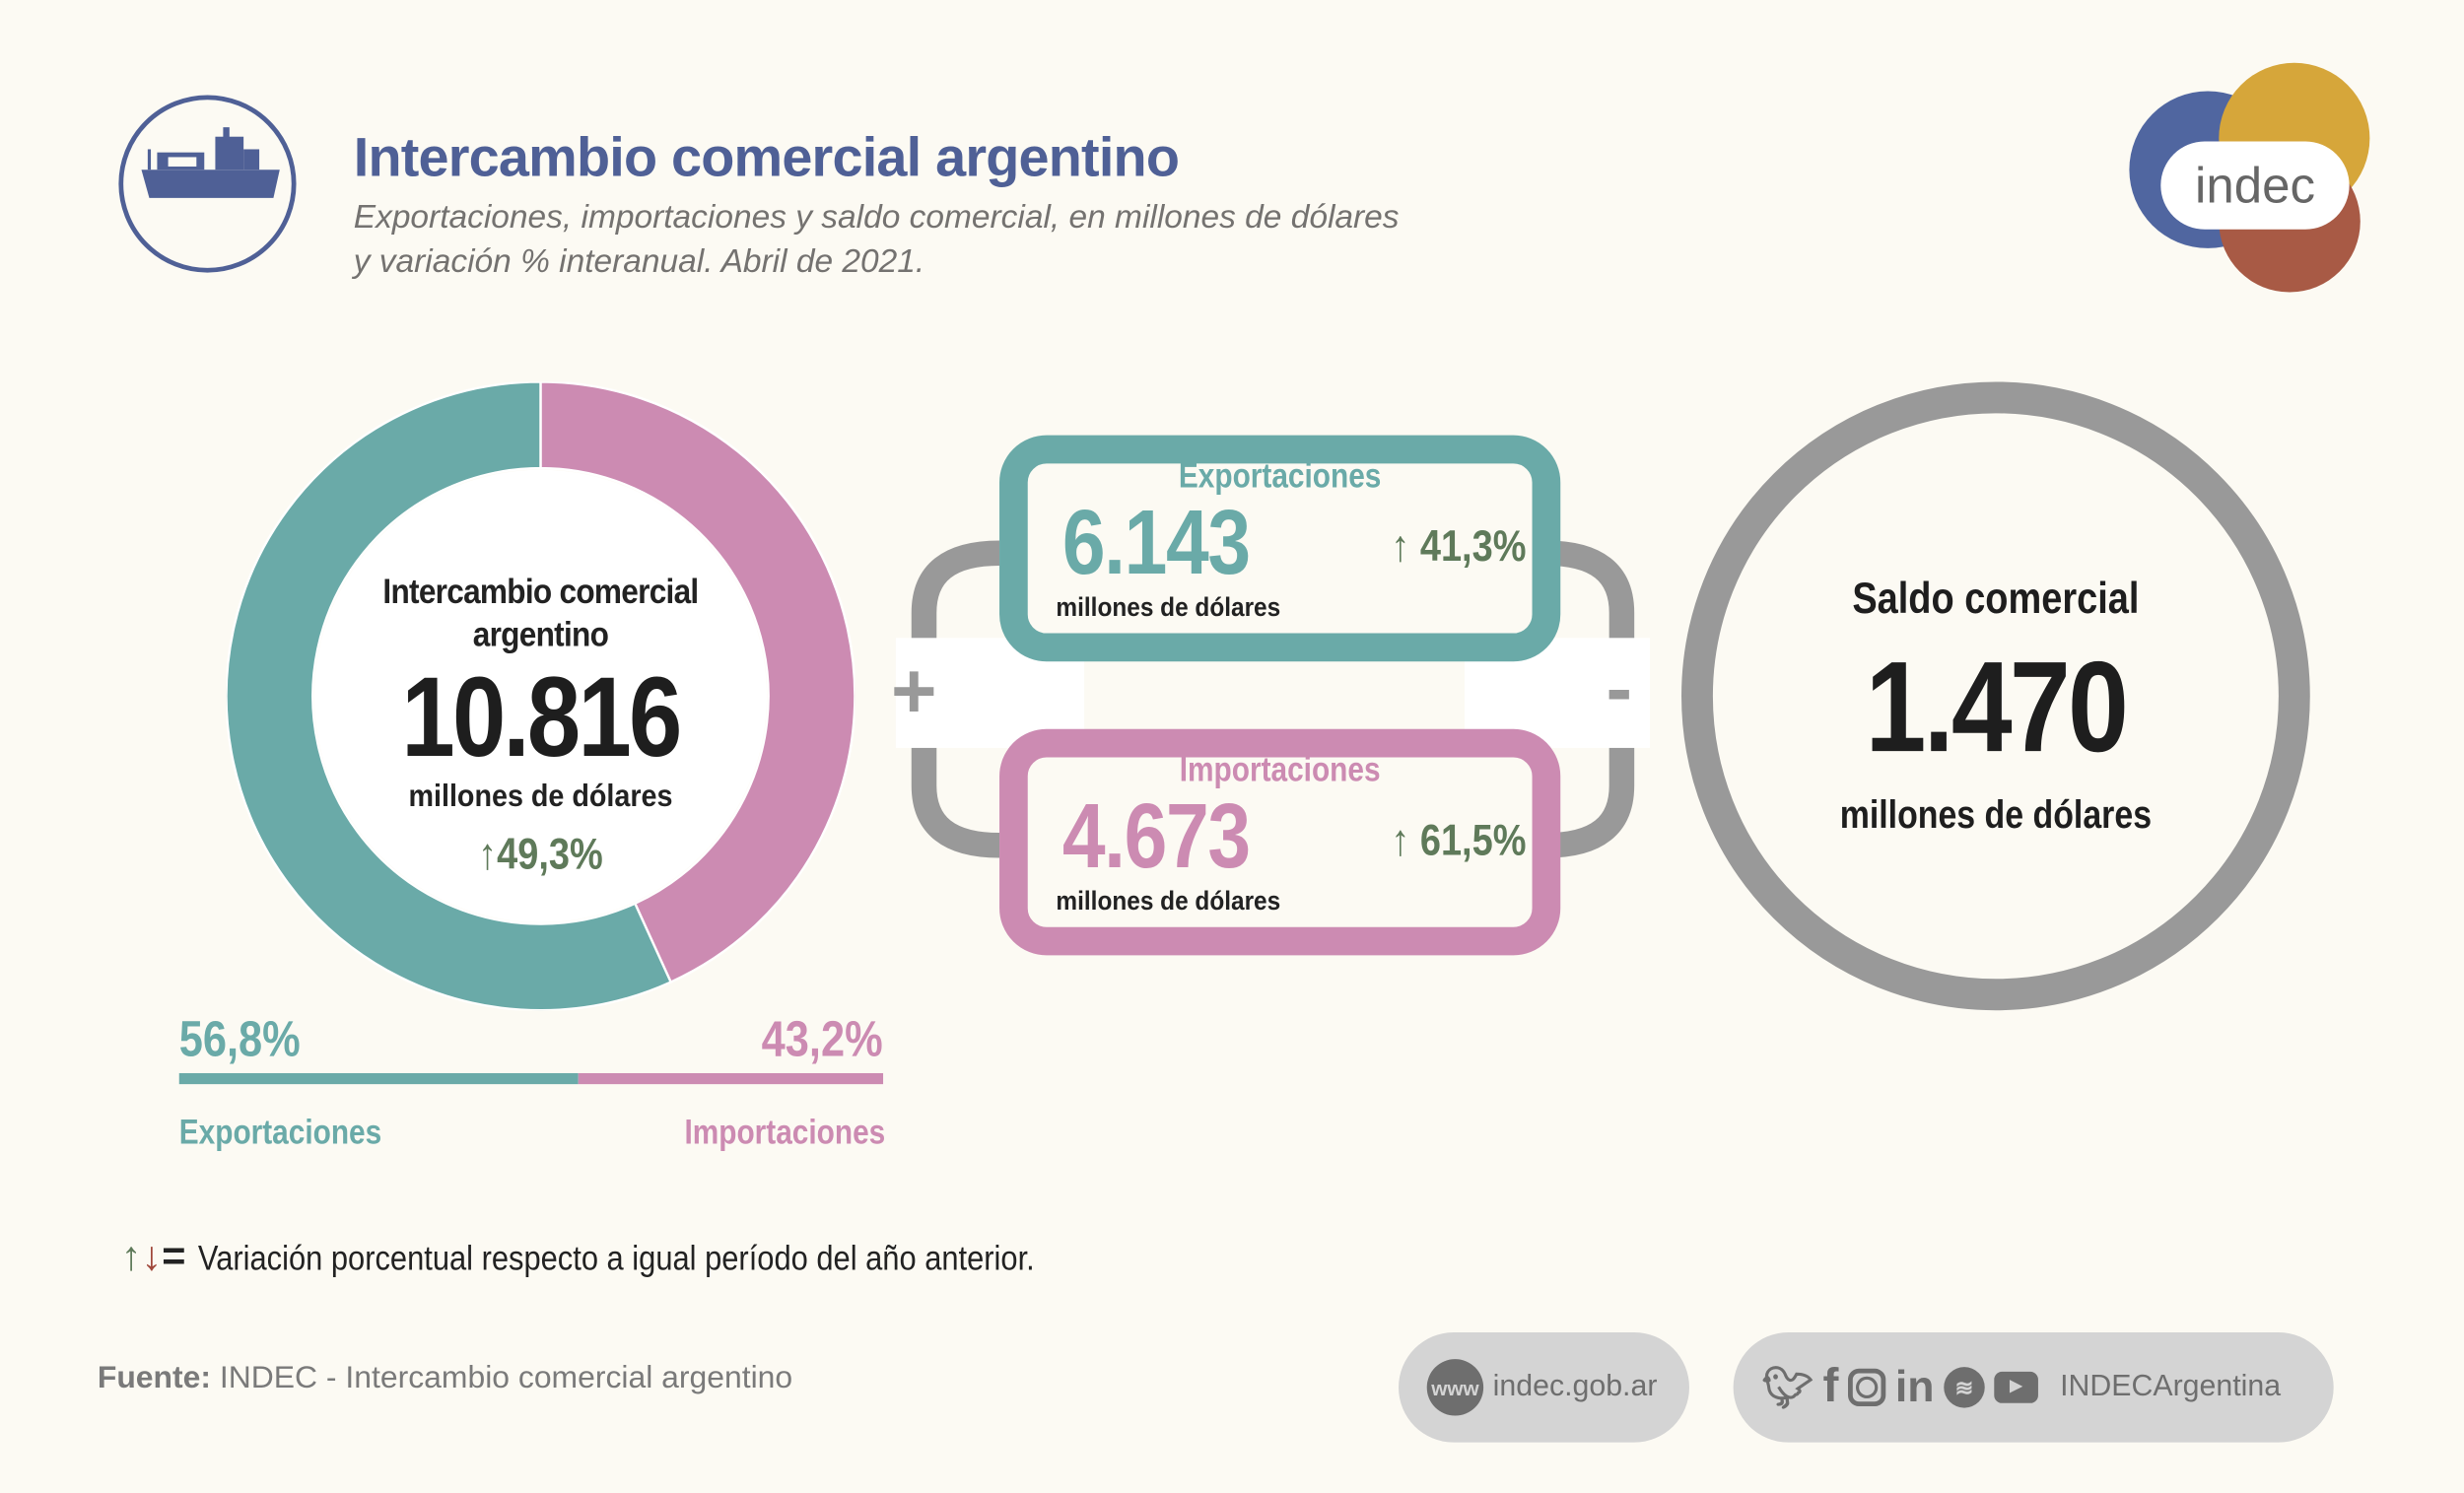 The image size is (2464, 1493). I want to click on balance-value: 1.470, so click(1997, 708).